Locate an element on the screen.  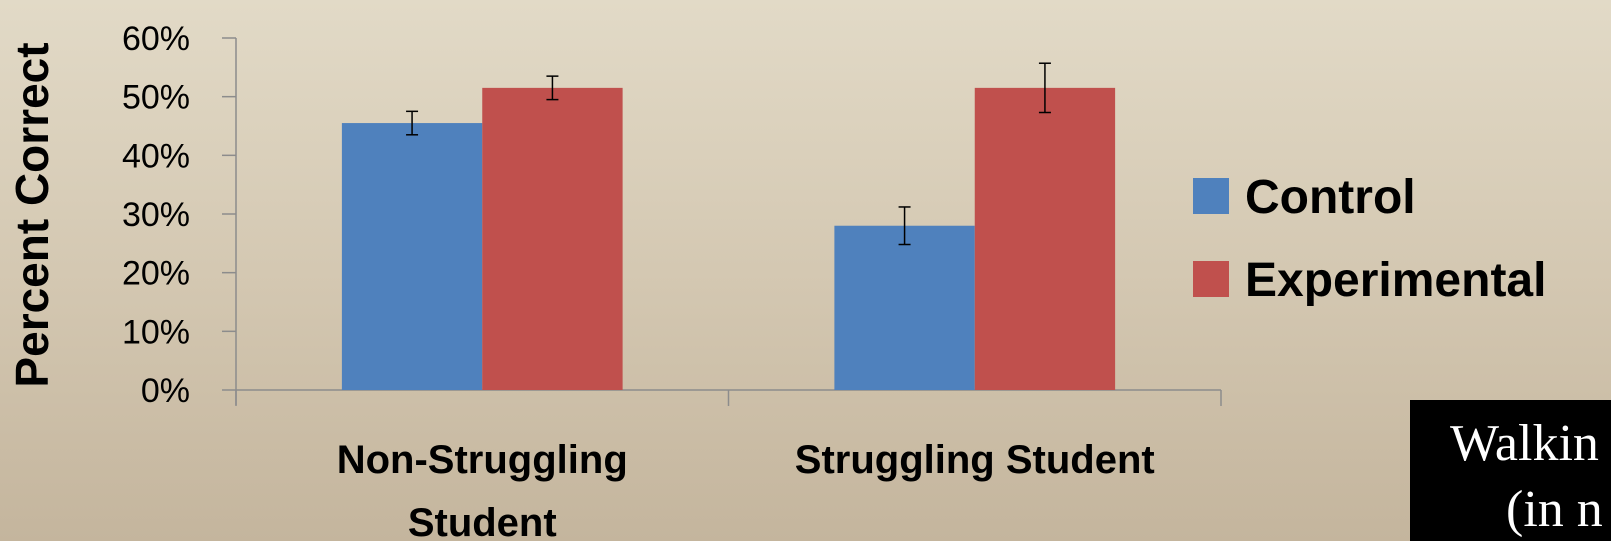
legend-label-experimental: Experimental is located at coordinates (1395, 280).